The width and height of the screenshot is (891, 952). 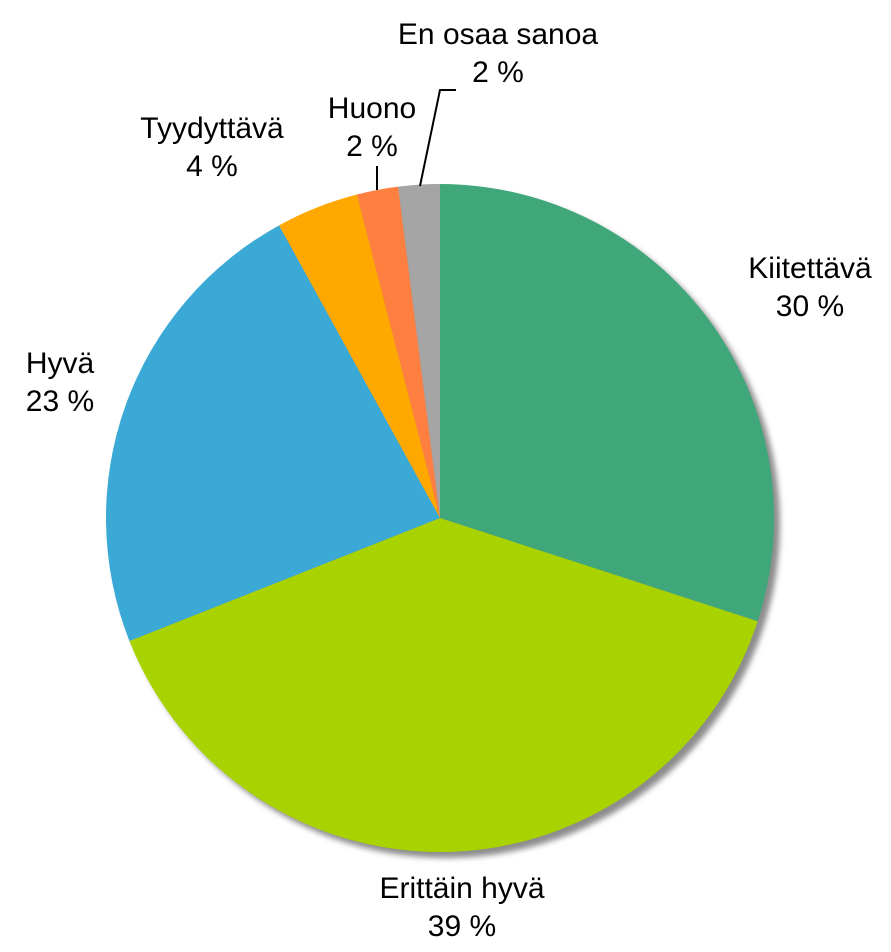 I want to click on category-label: Erittäin hyvä, so click(x=461, y=888).